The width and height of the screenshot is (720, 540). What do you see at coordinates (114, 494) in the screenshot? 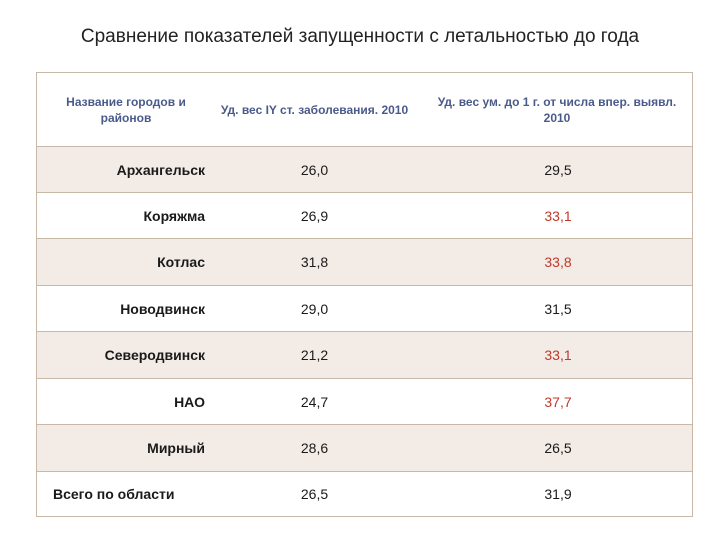
I see `region-total-label: Всего по области` at bounding box center [114, 494].